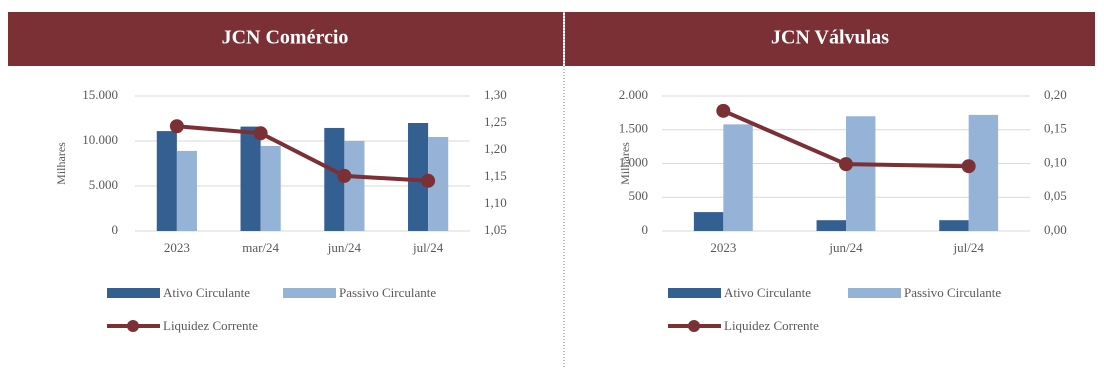  What do you see at coordinates (495, 121) in the screenshot?
I see `y2-tick-label: 1,25` at bounding box center [495, 121].